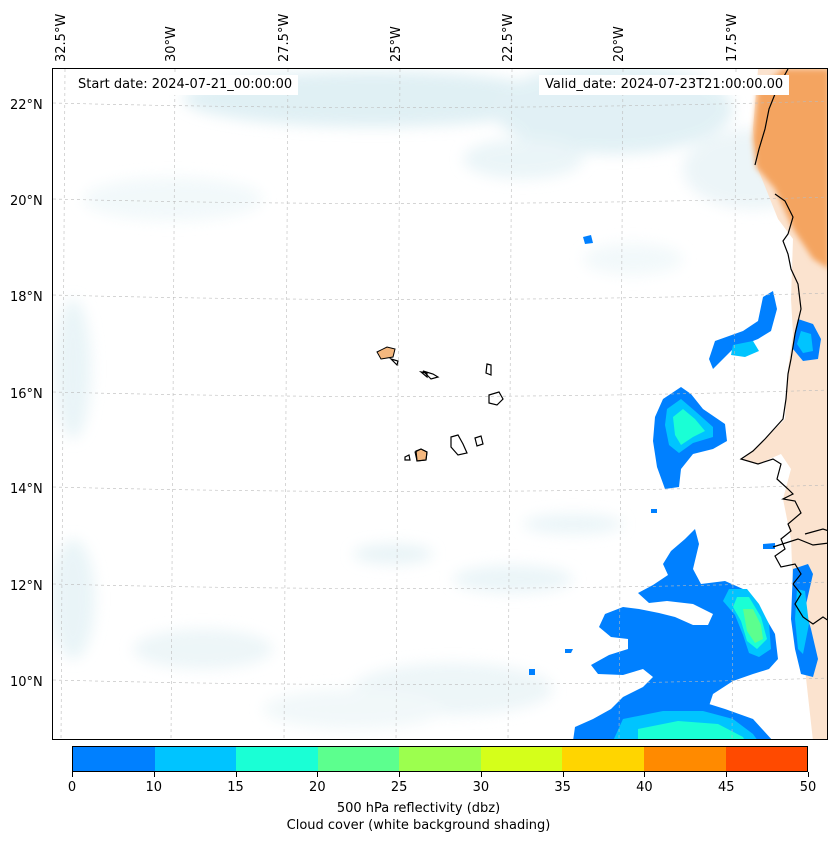  What do you see at coordinates (459, 445) in the screenshot?
I see `island-santiago` at bounding box center [459, 445].